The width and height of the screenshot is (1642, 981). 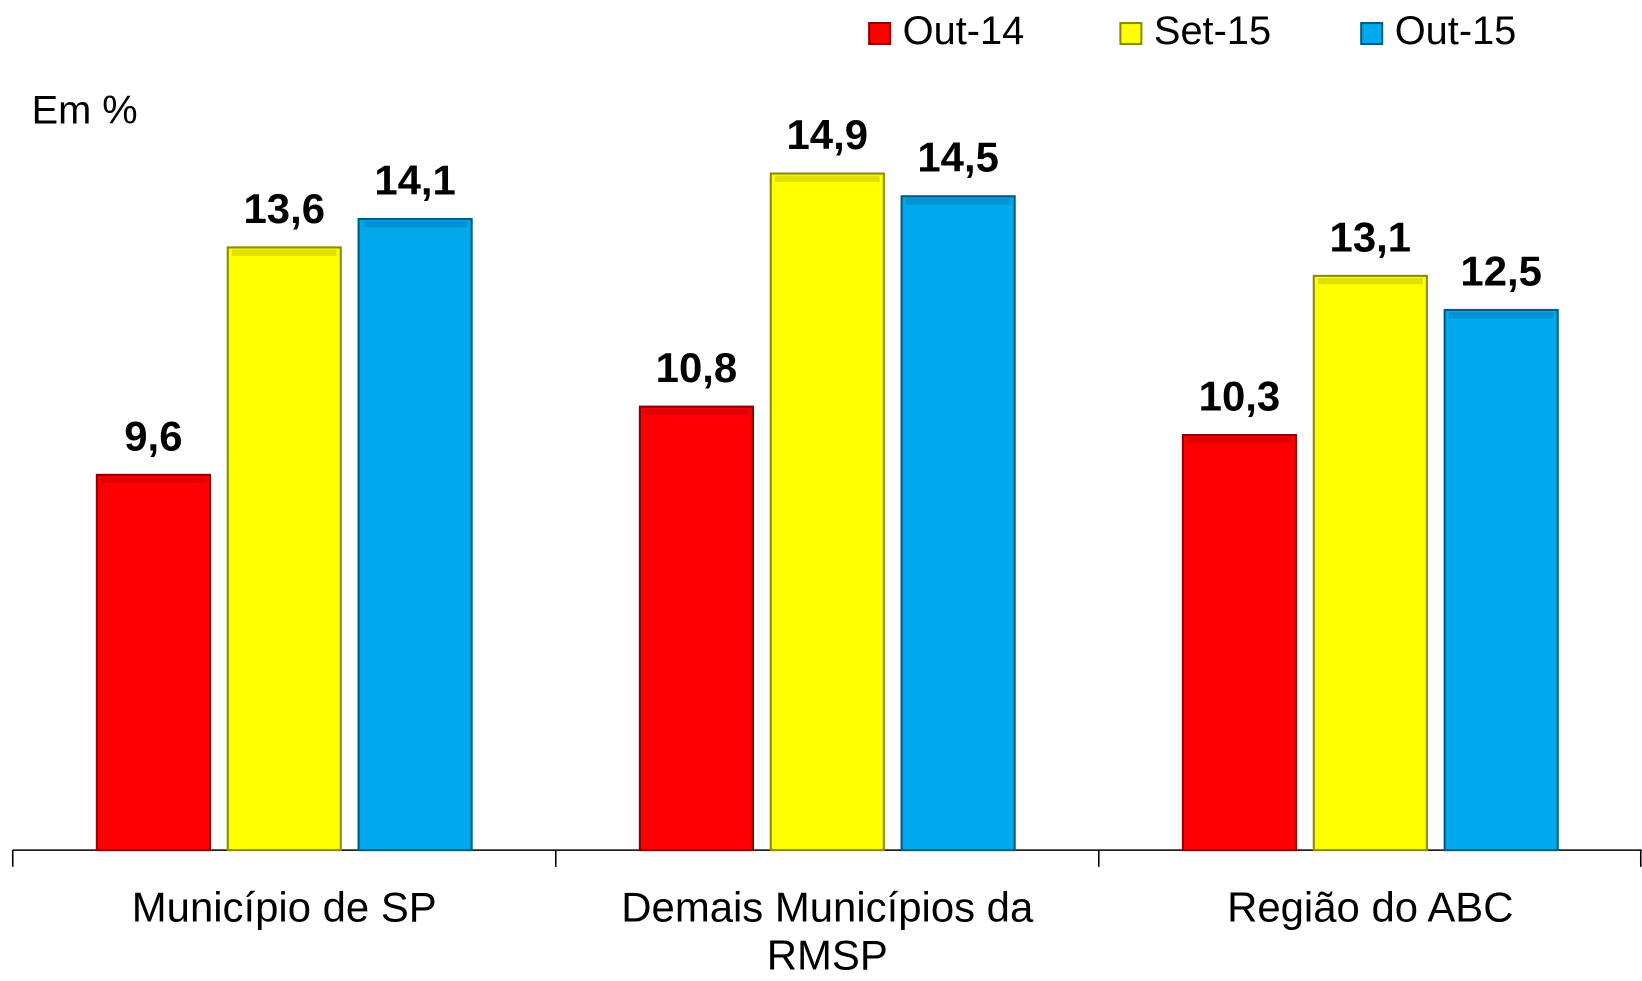 I want to click on data-label: 13,6, so click(x=284, y=208).